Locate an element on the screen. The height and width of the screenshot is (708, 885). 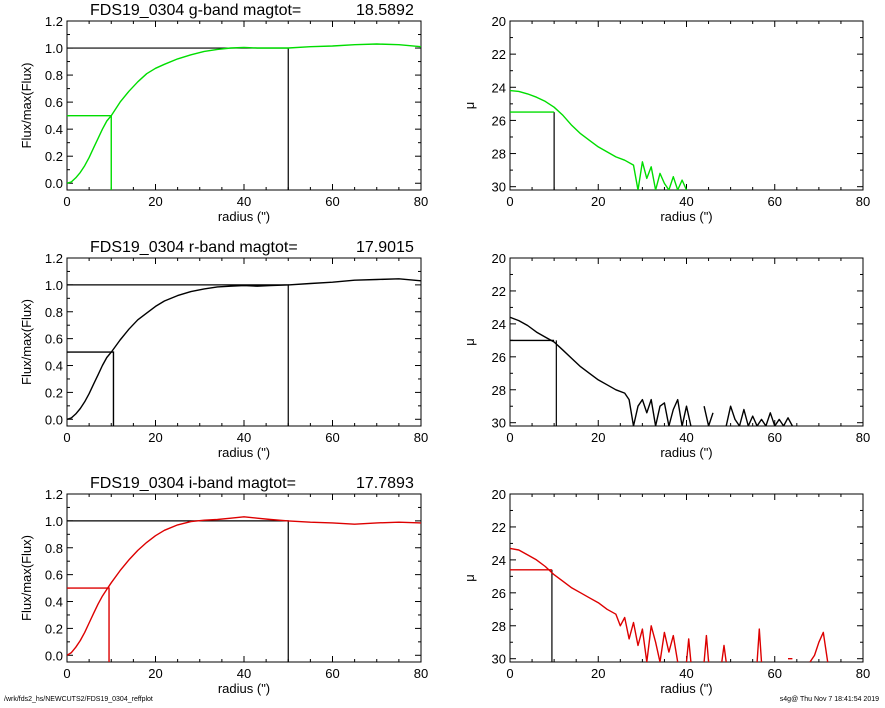
panel-title: FDS19_0304 i-band magtot= is located at coordinates (193, 483).